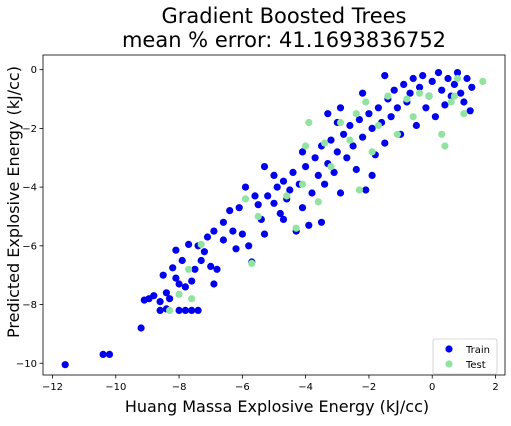 The height and width of the screenshot is (426, 511). What do you see at coordinates (52, 387) in the screenshot?
I see `x-tick-label: −12` at bounding box center [52, 387].